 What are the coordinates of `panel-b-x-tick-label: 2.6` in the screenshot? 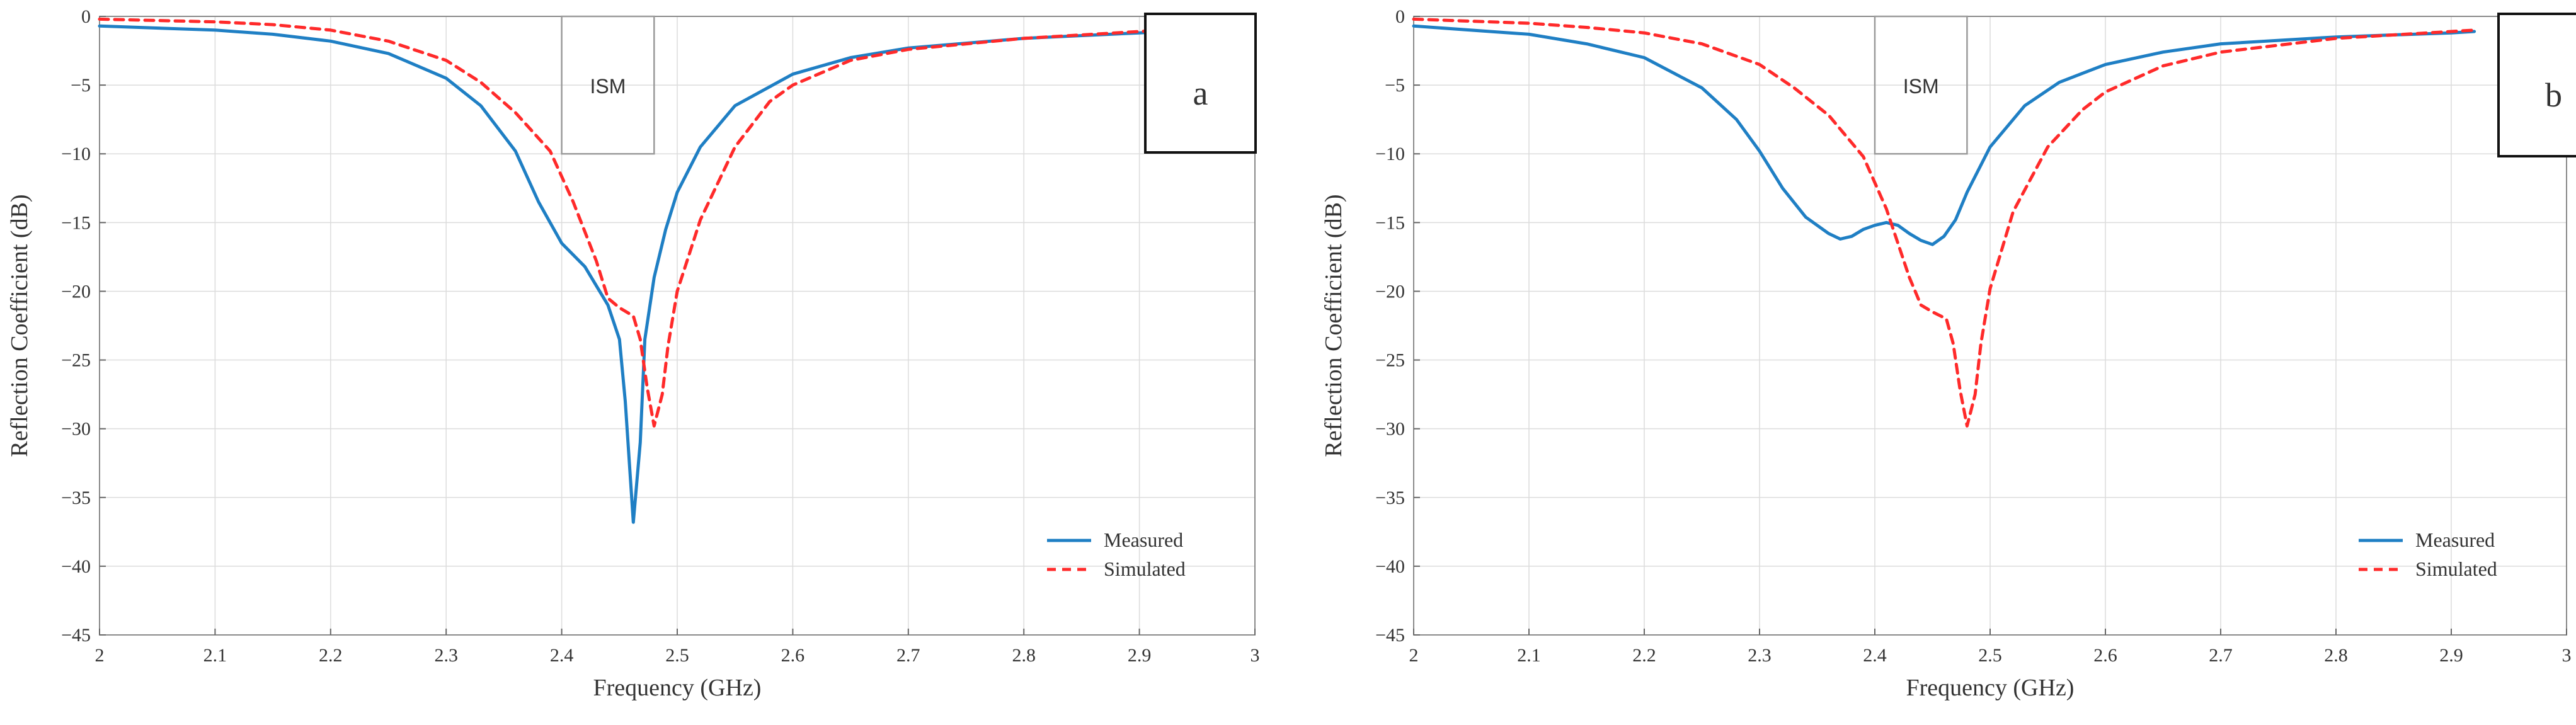 It's located at (2105, 656).